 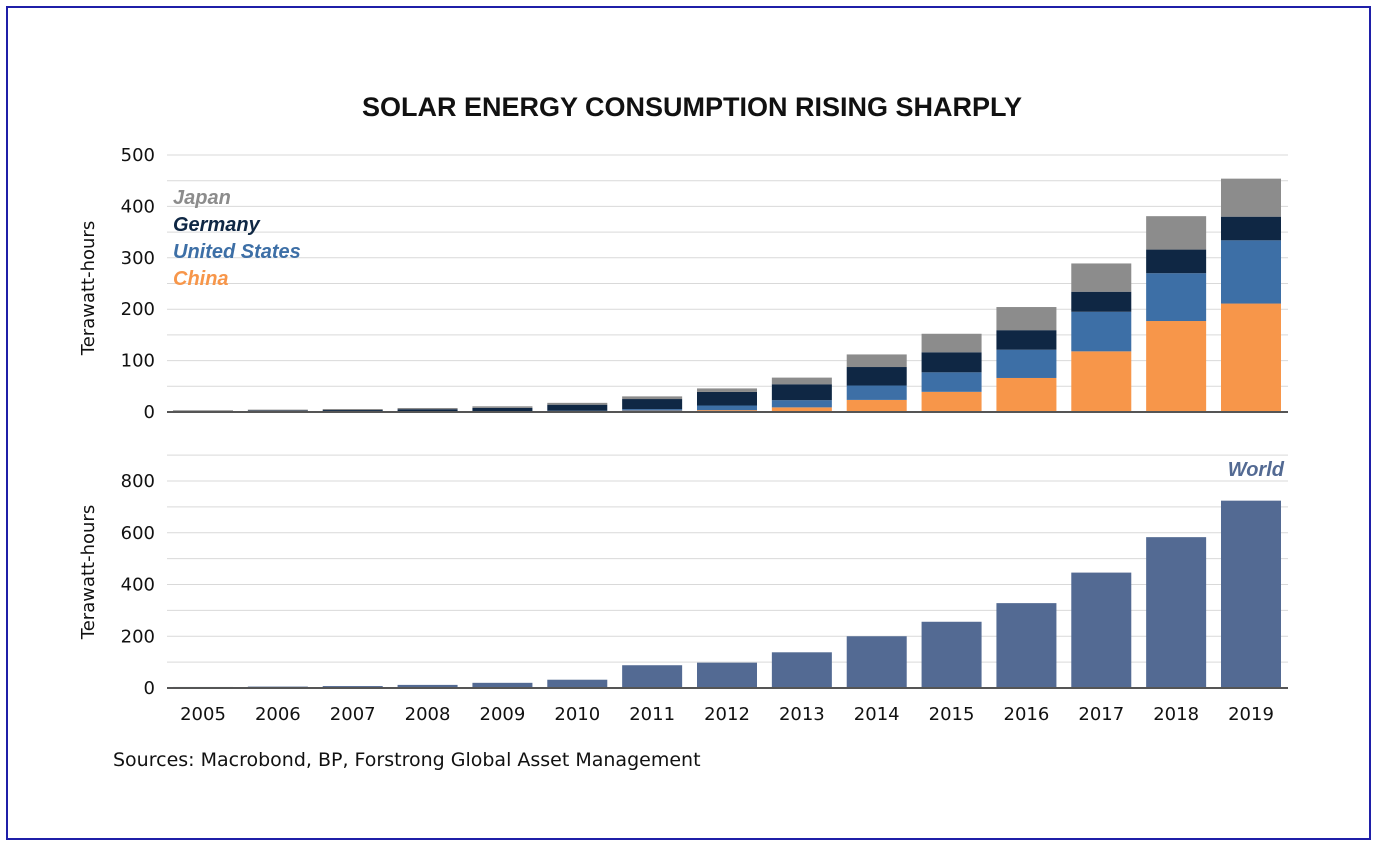 I want to click on bar-japan-2016, so click(x=1026, y=319).